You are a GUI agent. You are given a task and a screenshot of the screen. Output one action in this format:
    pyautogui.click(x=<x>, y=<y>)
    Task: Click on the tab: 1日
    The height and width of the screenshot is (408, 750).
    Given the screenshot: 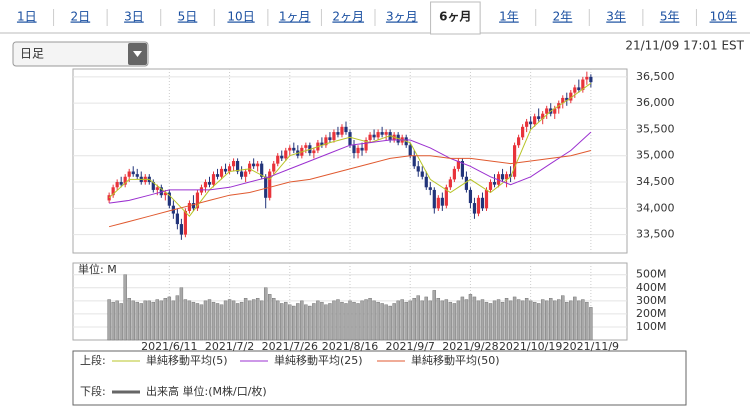 What is the action you would take?
    pyautogui.click(x=27, y=17)
    